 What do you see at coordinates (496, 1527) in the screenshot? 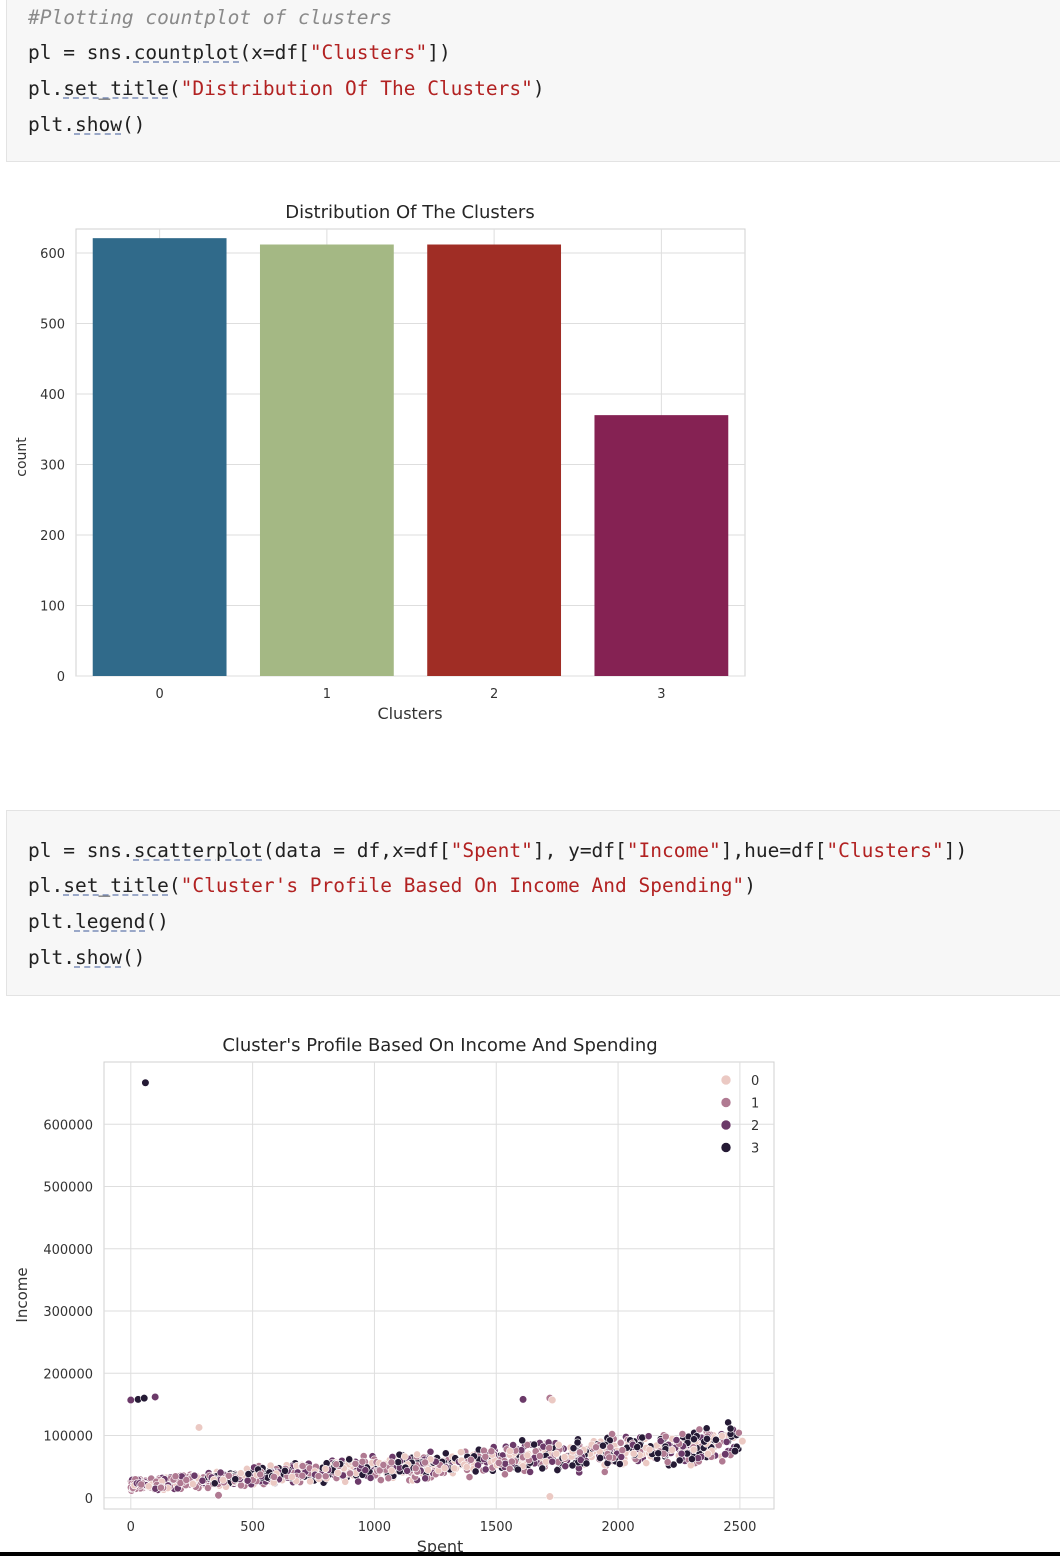
I see `x-tick-label: 1500` at bounding box center [496, 1527].